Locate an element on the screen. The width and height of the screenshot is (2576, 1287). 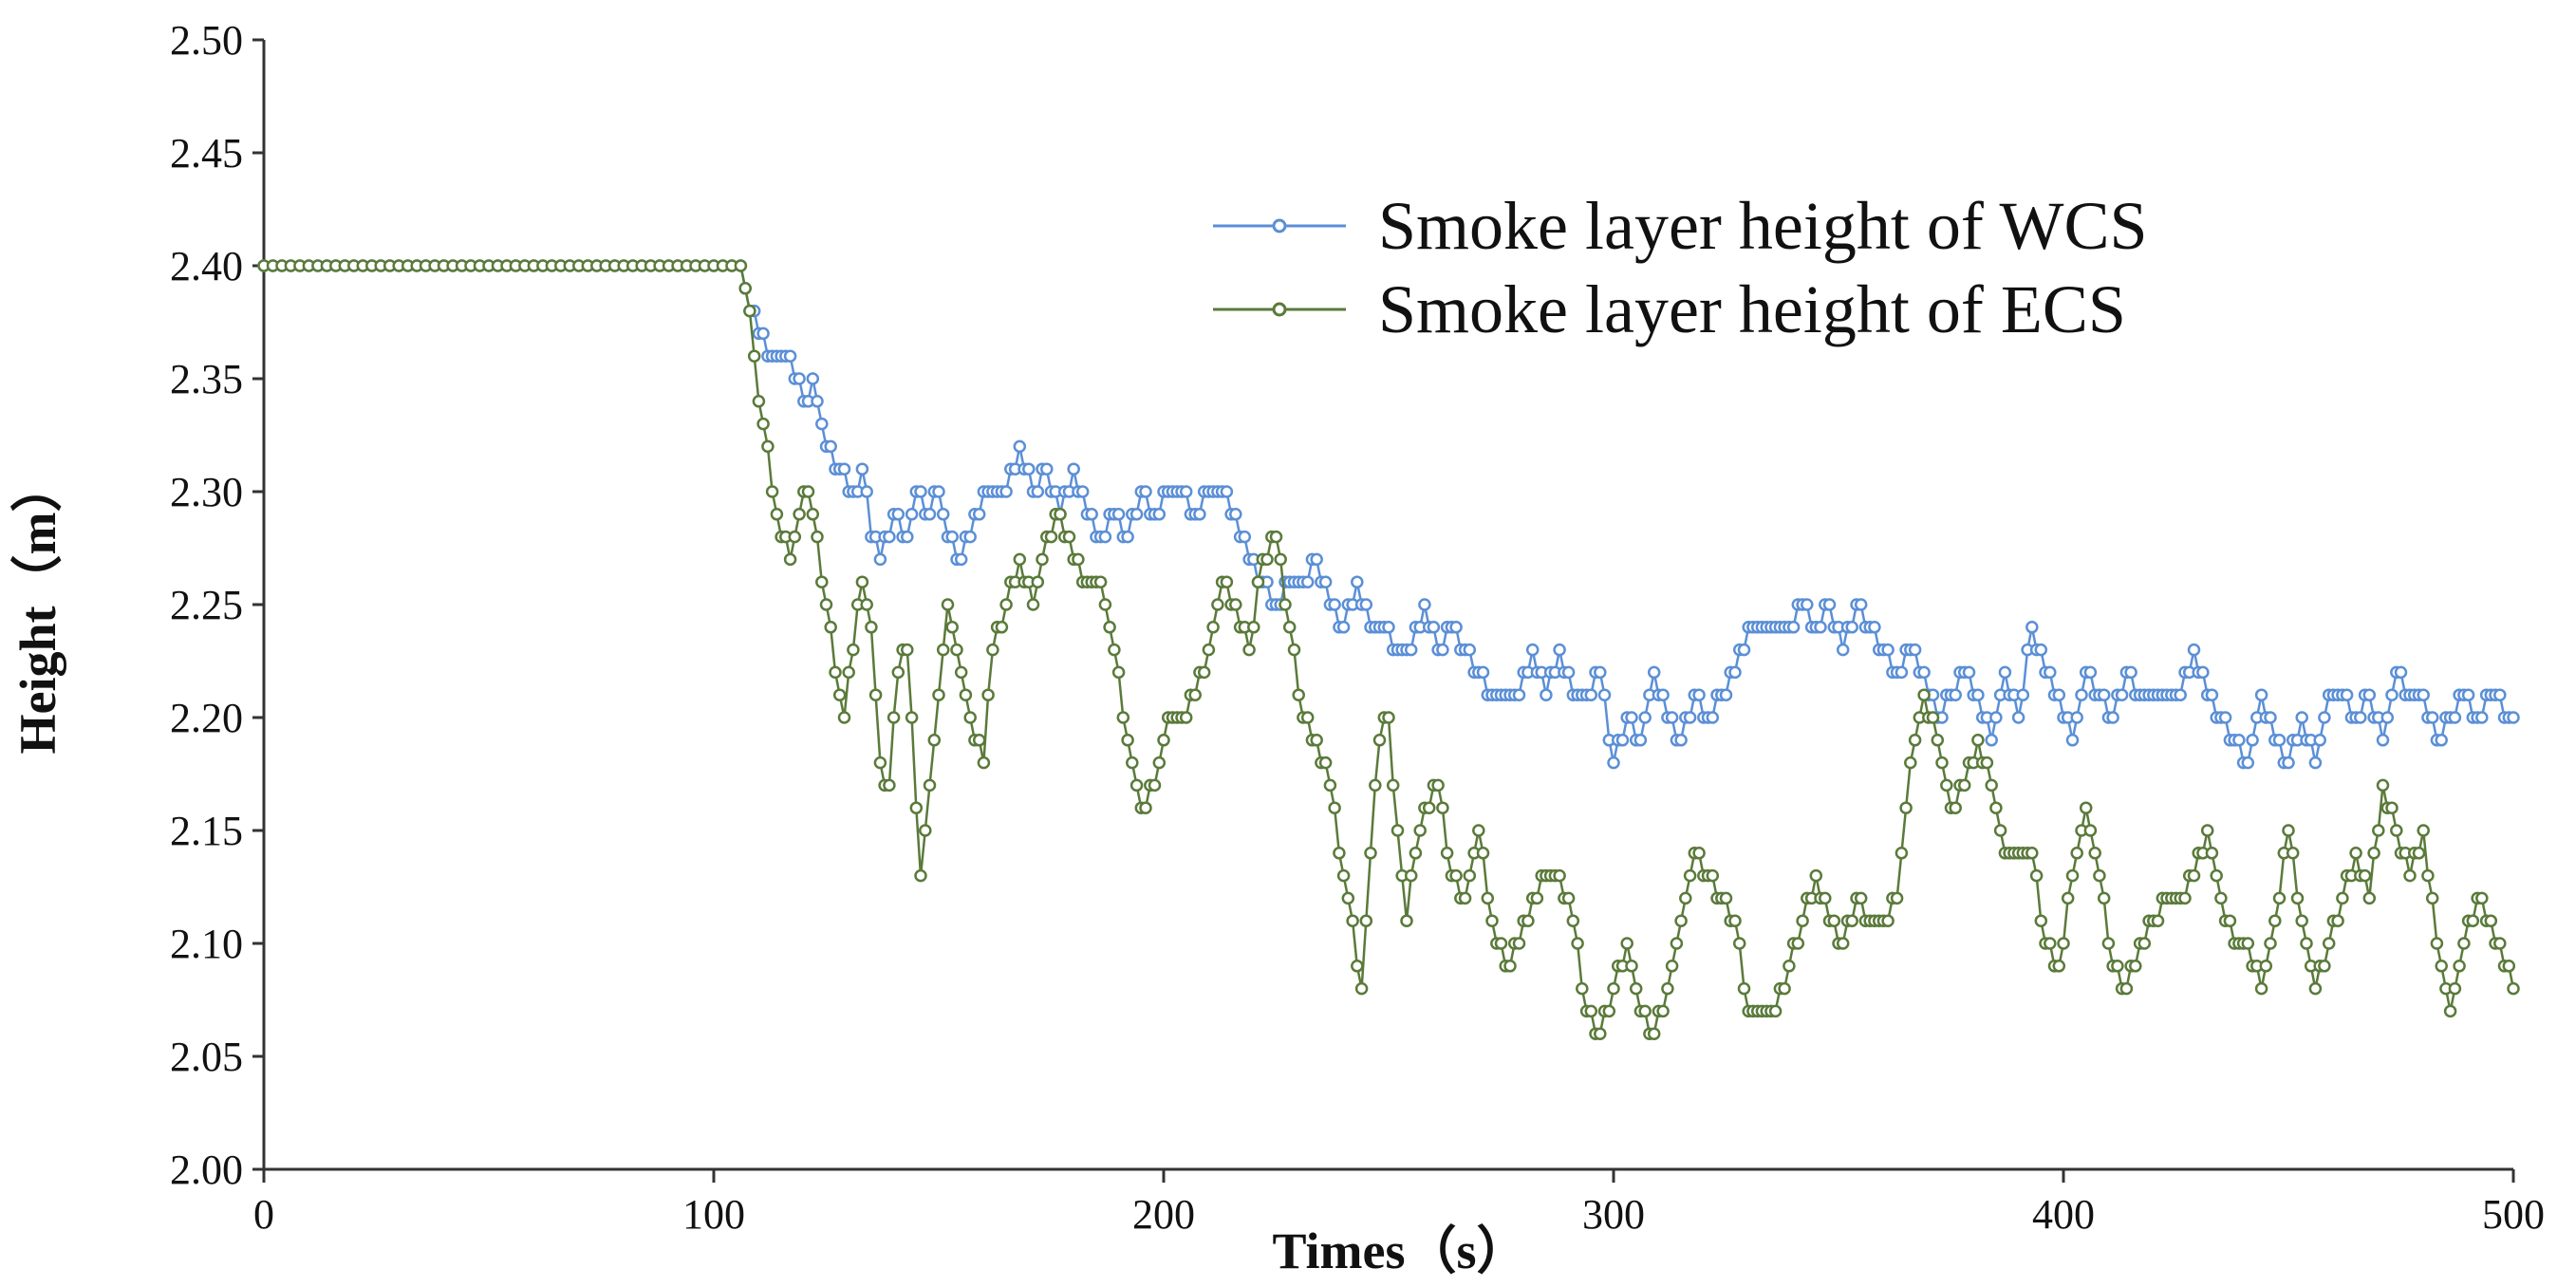
y-tick-label: 2.45 is located at coordinates (206, 154).